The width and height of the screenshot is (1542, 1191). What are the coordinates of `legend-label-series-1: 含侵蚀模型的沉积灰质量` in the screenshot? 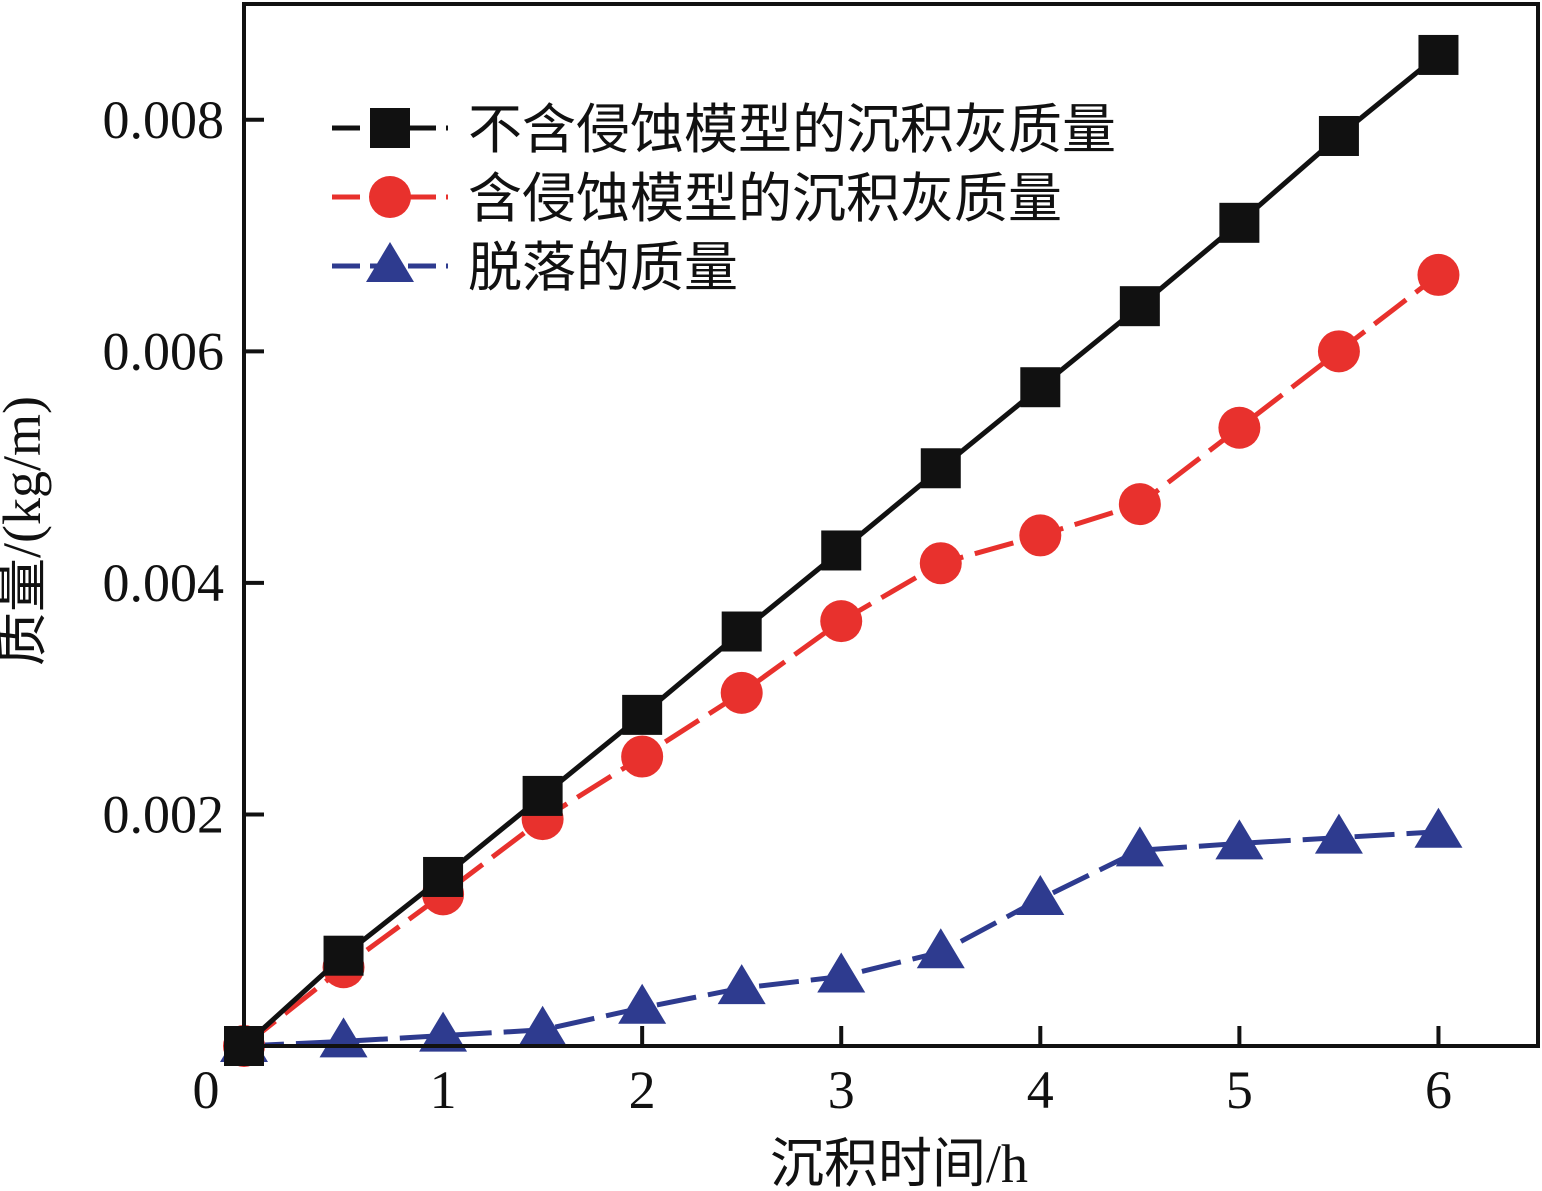 It's located at (765, 199).